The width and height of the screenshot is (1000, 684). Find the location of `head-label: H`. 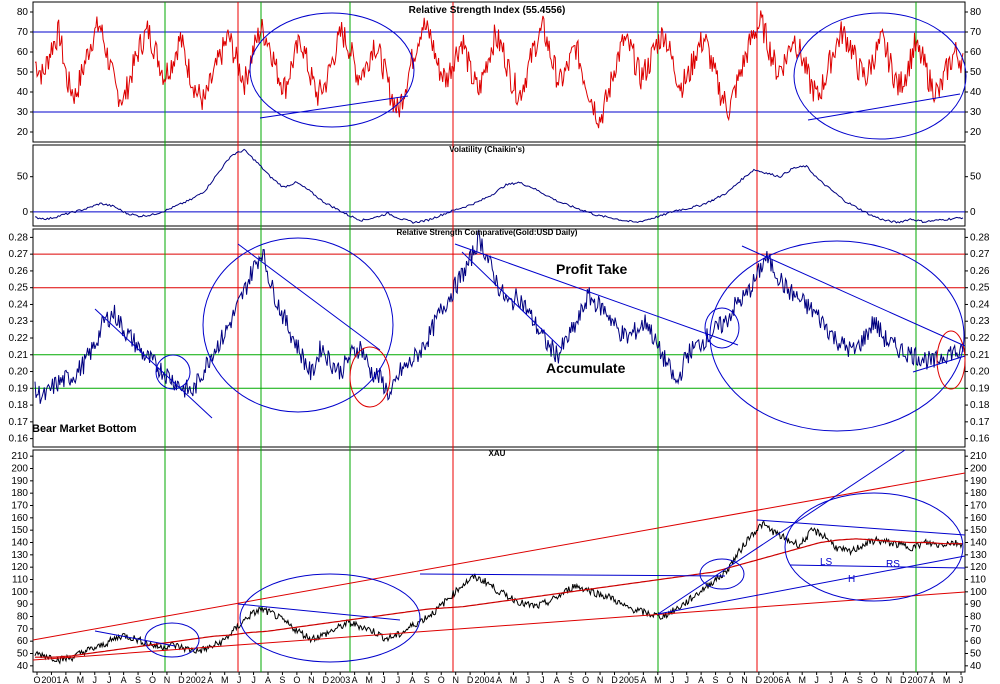

head-label: H is located at coordinates (851, 579).